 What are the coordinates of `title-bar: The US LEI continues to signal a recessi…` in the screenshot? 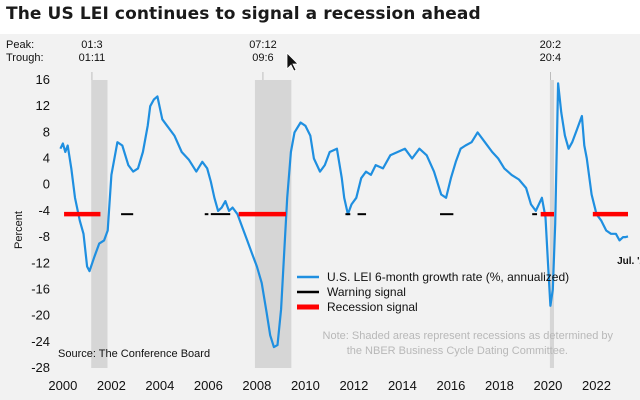 It's located at (320, 17).